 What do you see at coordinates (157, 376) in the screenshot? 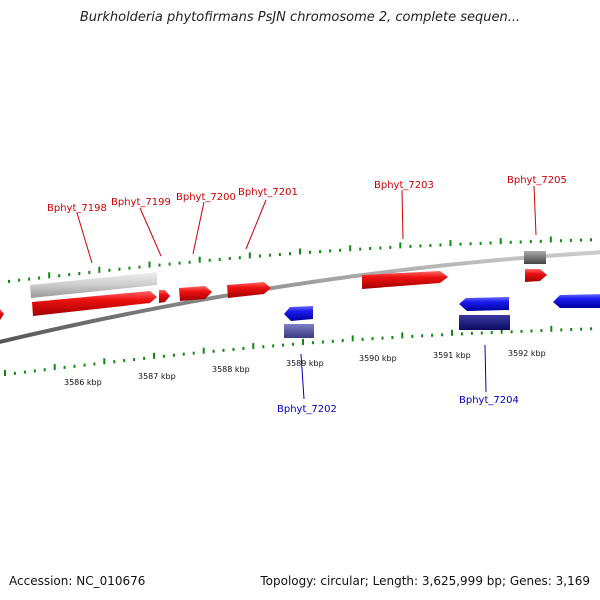
I see `kbp-label: 3587 kbp` at bounding box center [157, 376].